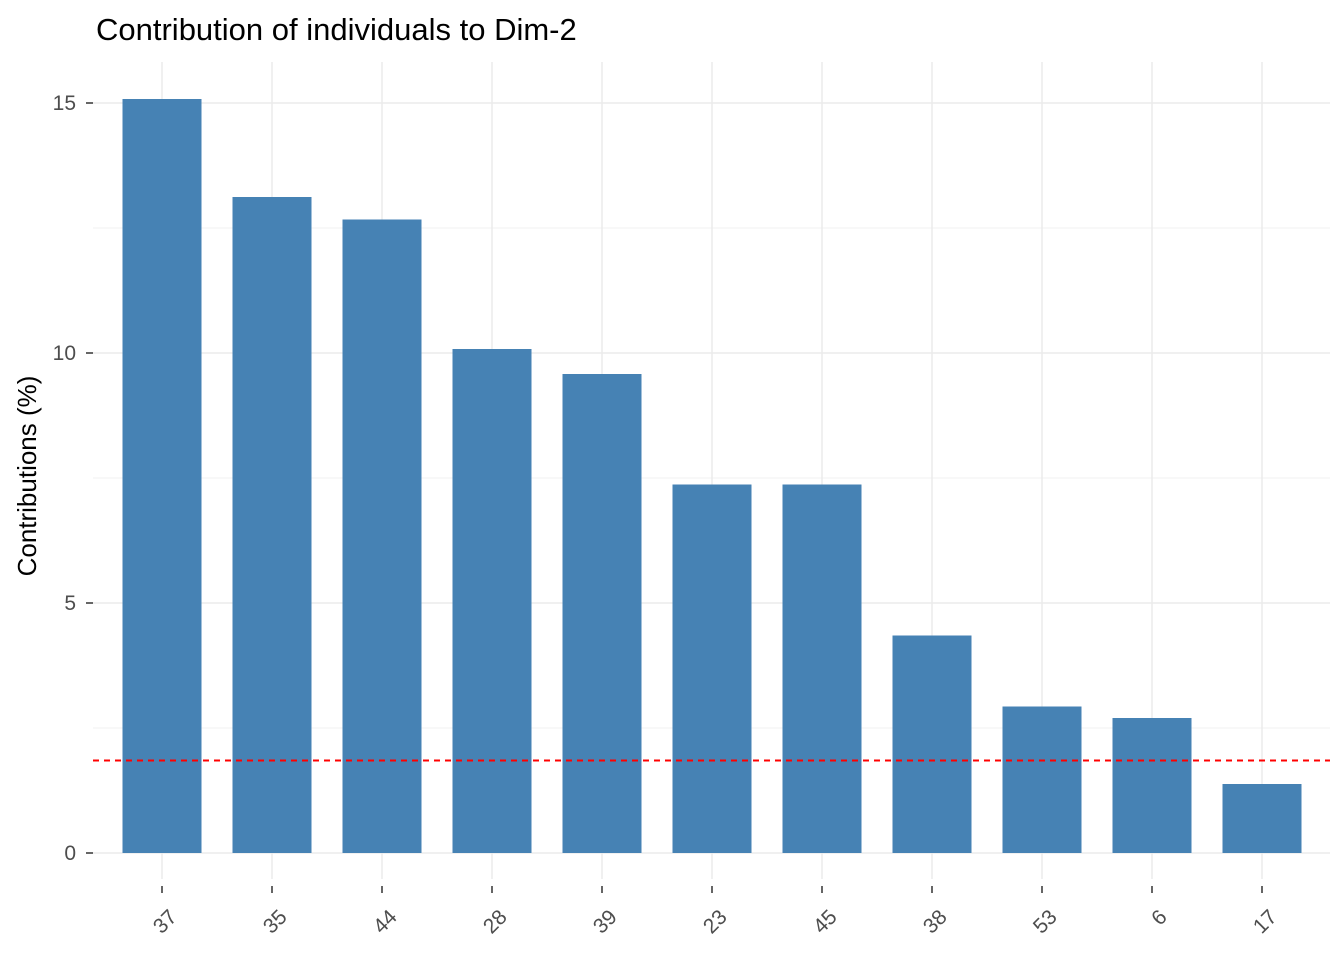  Describe the element at coordinates (336, 29) in the screenshot. I see `chart-title: Contribution of individuals to Dim-2` at that location.